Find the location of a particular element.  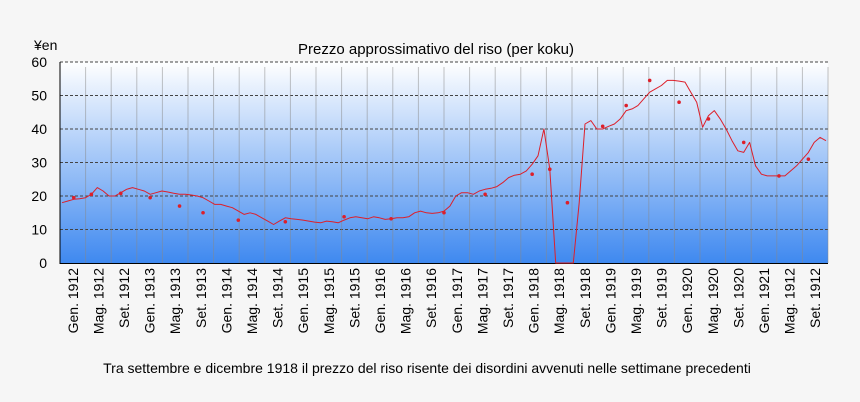

x-tick-label: Gen. 1913 is located at coordinates (150, 301).